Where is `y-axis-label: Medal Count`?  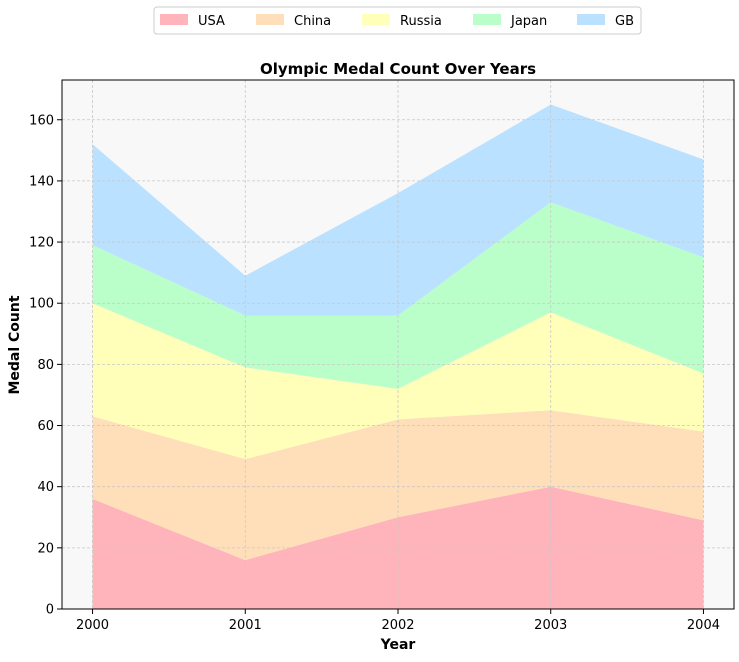
y-axis-label: Medal Count is located at coordinates (15, 344).